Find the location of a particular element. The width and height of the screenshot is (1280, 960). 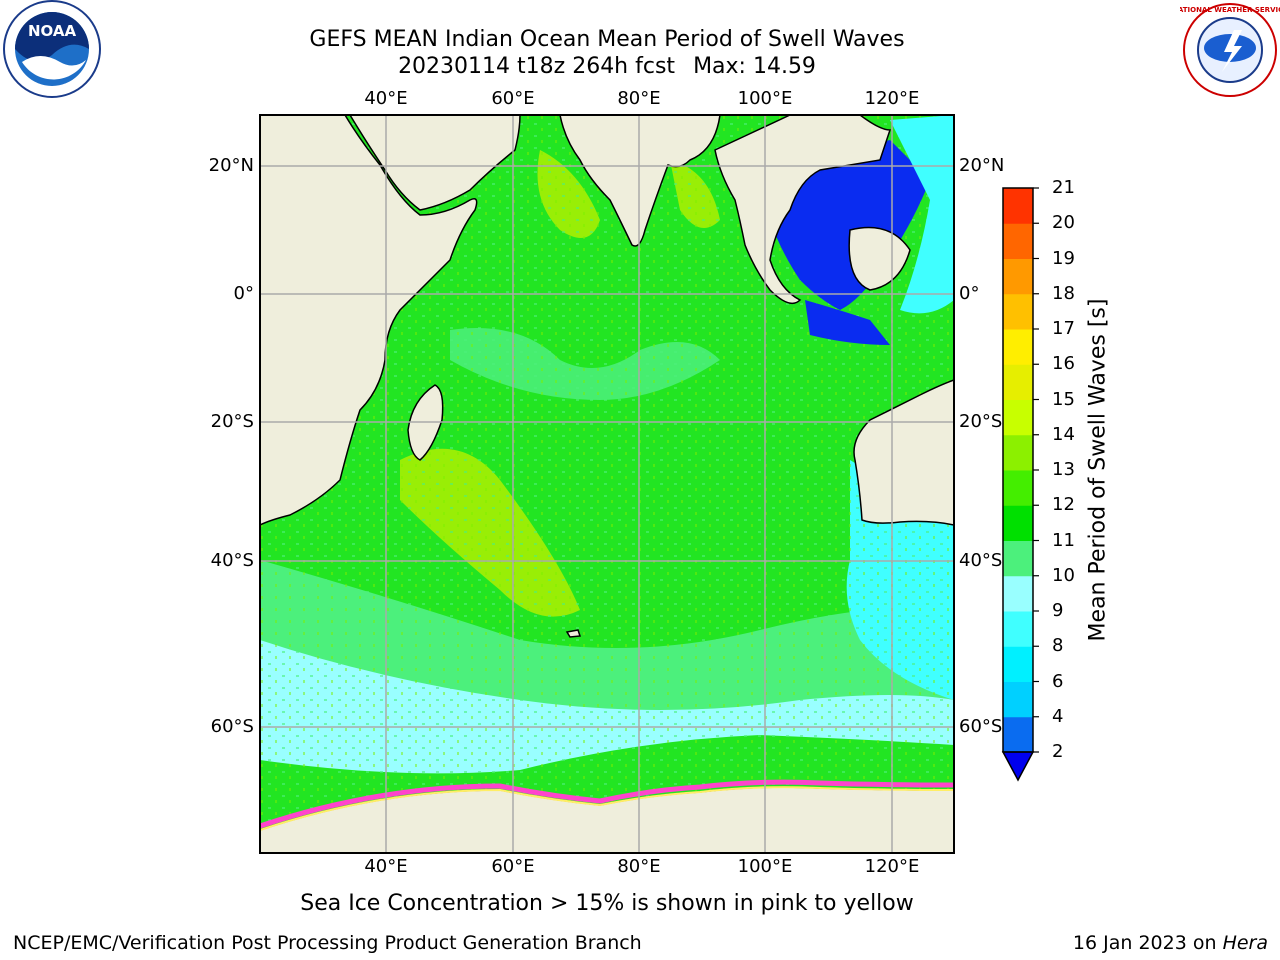

colorbar-tick-label: 15 is located at coordinates (1063, 399).